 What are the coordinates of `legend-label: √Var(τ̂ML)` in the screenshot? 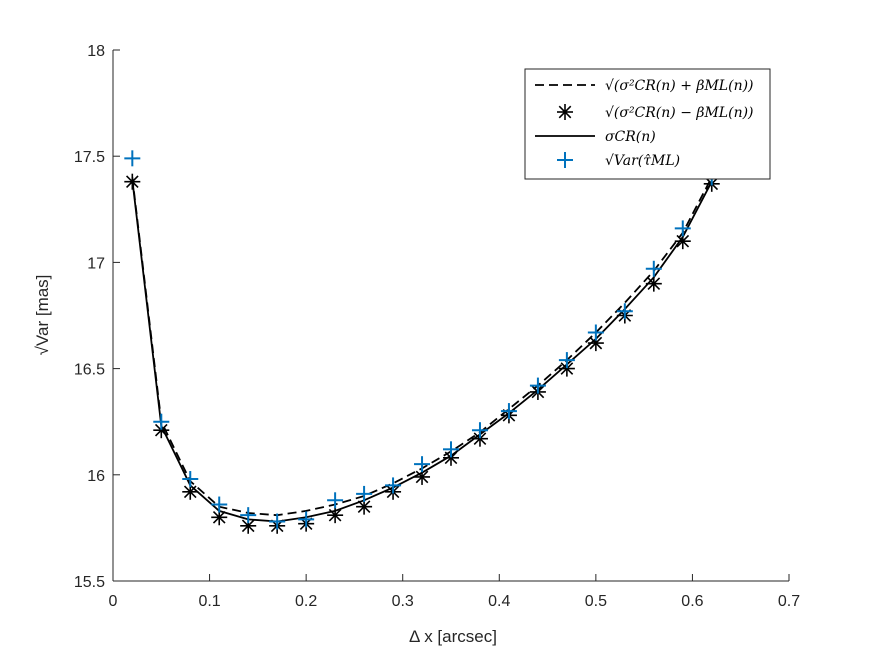 It's located at (642, 161).